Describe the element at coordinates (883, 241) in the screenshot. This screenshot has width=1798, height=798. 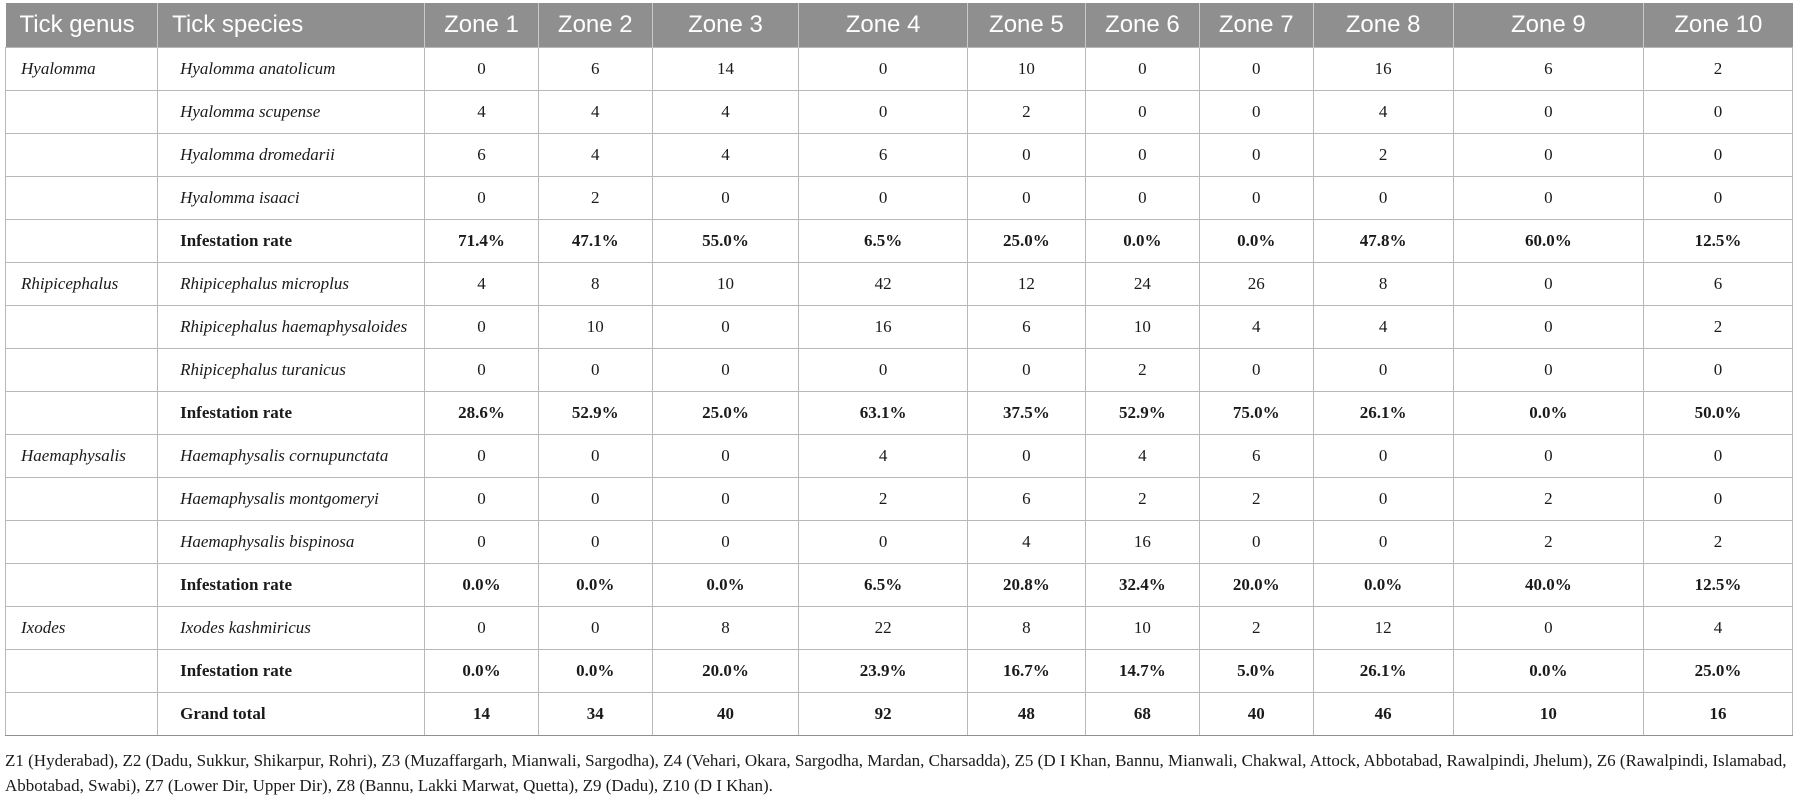
I see `zone-4-cell: 6.5%` at that location.